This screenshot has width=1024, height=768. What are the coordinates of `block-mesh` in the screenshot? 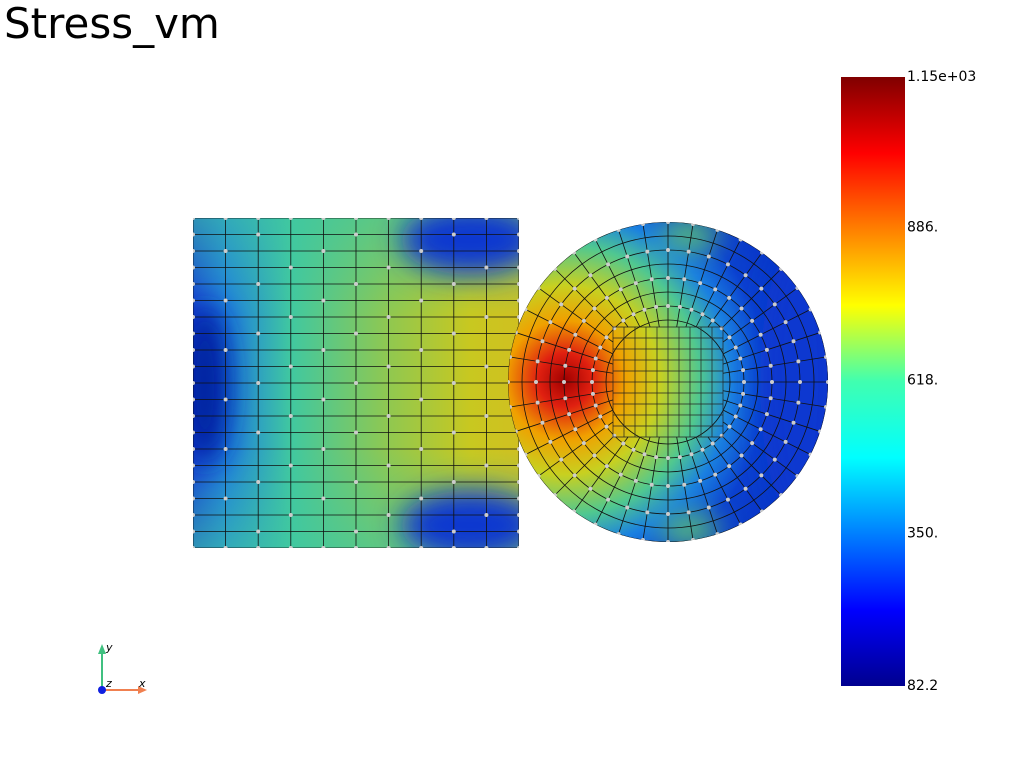 It's located at (356, 383).